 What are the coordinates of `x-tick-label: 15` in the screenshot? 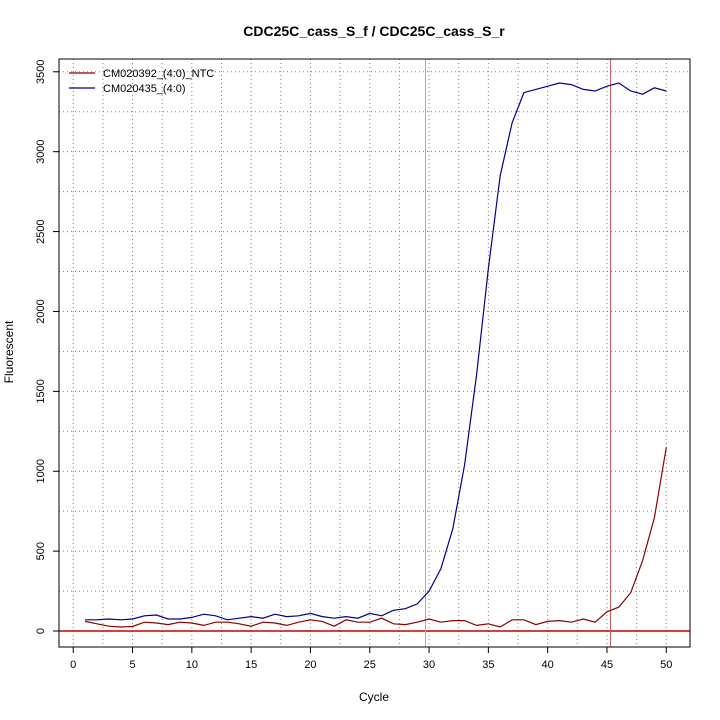 It's located at (251, 665).